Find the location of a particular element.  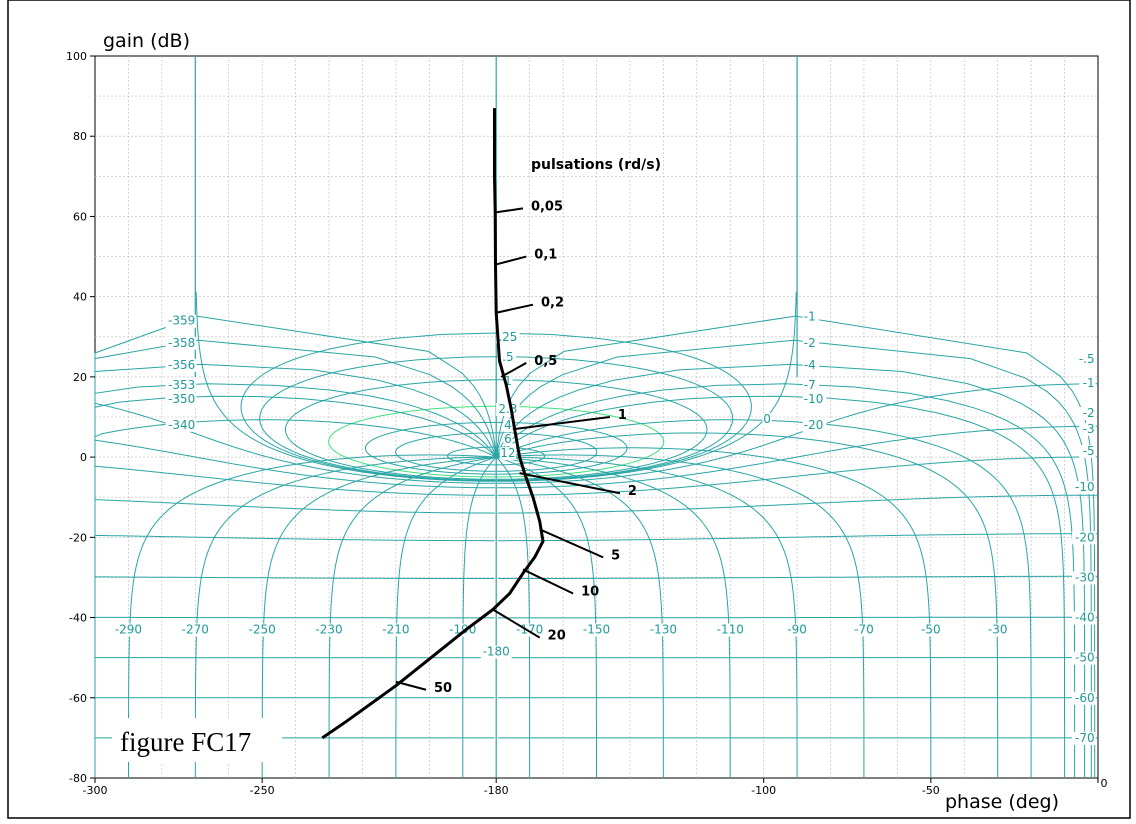

annotation-title: pulsations (rd/s) is located at coordinates (596, 165).